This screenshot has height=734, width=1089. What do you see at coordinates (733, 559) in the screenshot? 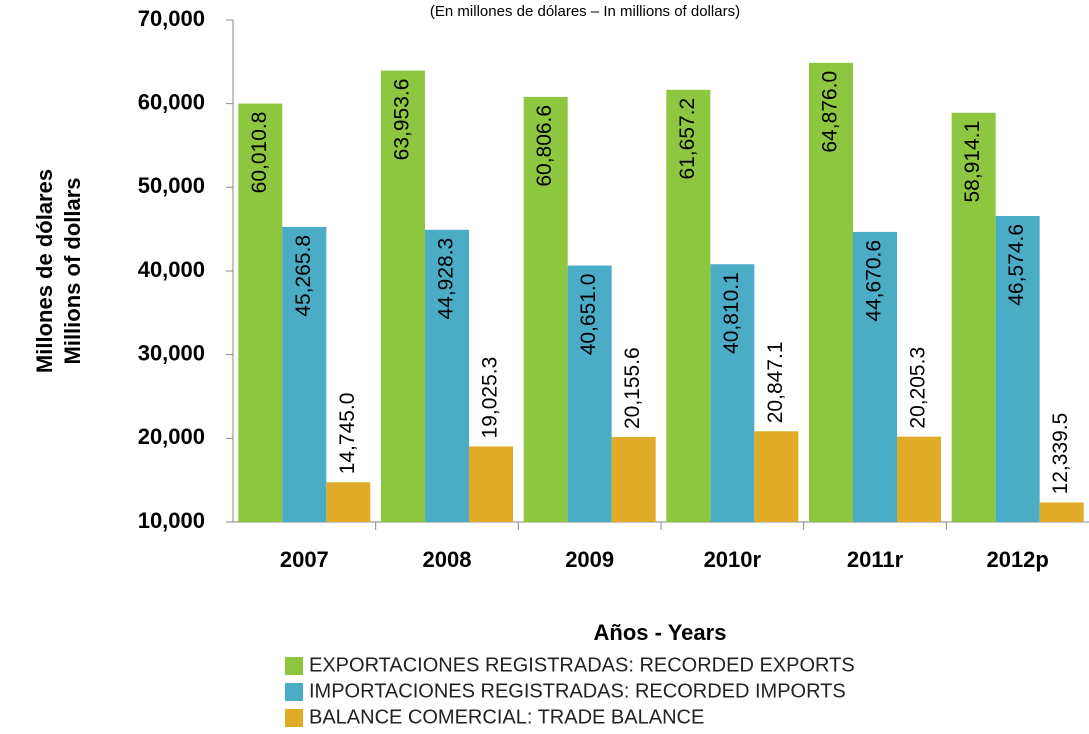
I see `x-tick-label: 2010r` at bounding box center [733, 559].